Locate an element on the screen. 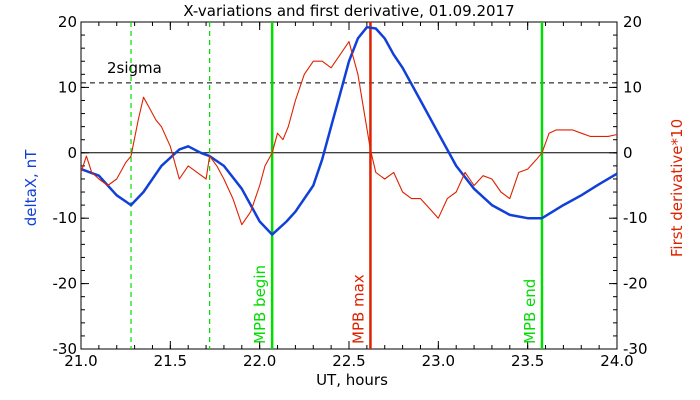 Image resolution: width=700 pixels, height=400 pixels. marker-label: MPB max is located at coordinates (358, 309).